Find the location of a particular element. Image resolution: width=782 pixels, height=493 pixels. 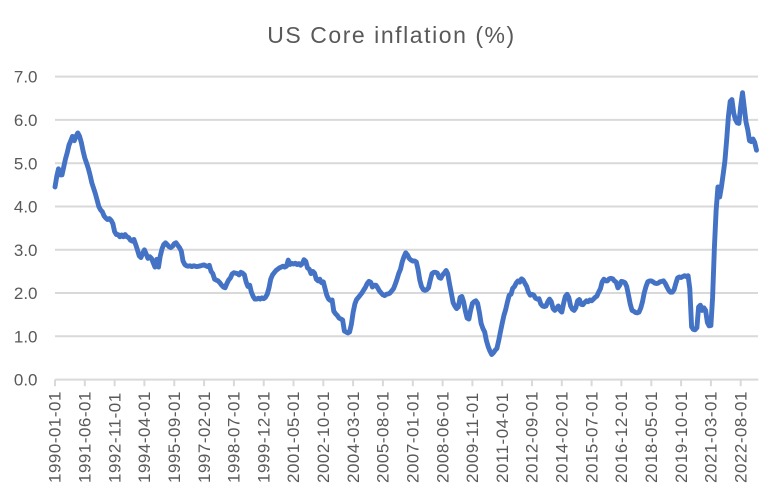

svg-text: 2009-11-01 is located at coordinates (472, 437).